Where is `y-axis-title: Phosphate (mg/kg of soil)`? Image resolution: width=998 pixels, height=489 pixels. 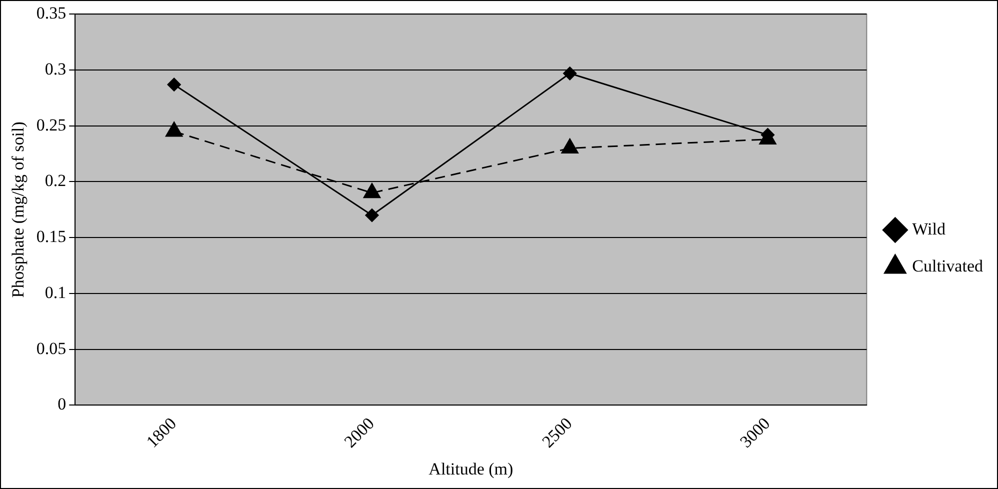 y-axis-title: Phosphate (mg/kg of soil) is located at coordinates (18, 210).